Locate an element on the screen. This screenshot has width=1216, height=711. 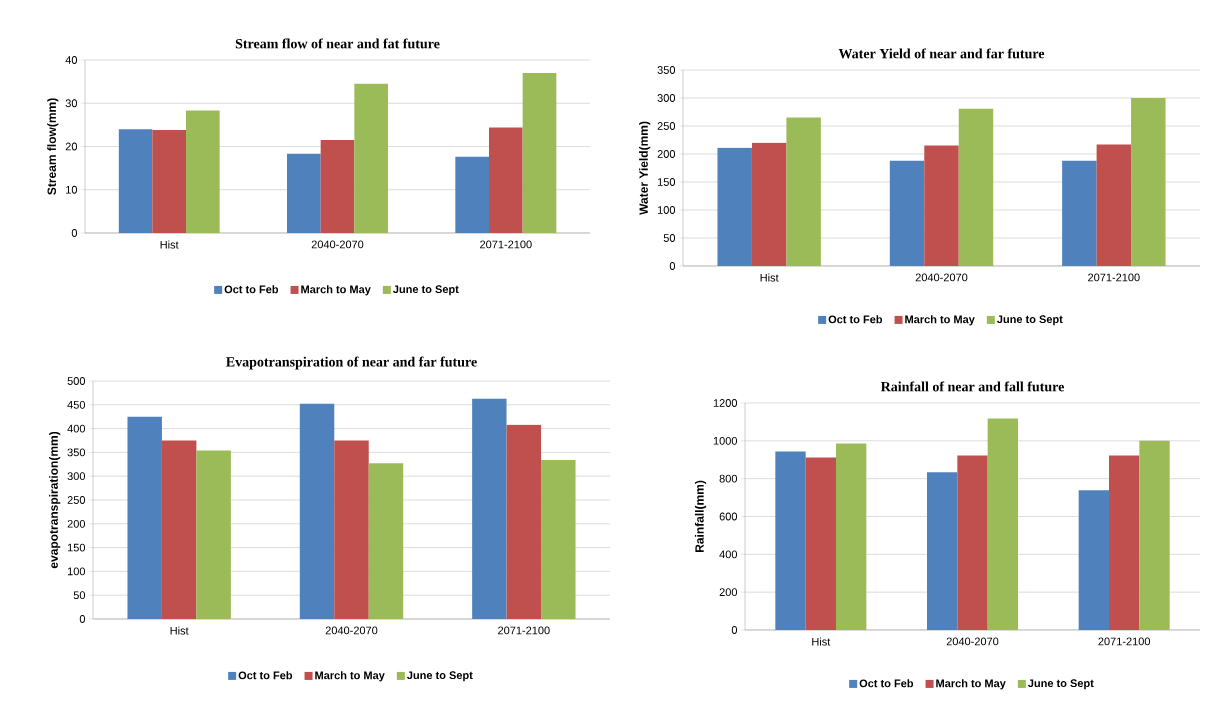
chart-title: Water Yield of near and far future is located at coordinates (941, 53).